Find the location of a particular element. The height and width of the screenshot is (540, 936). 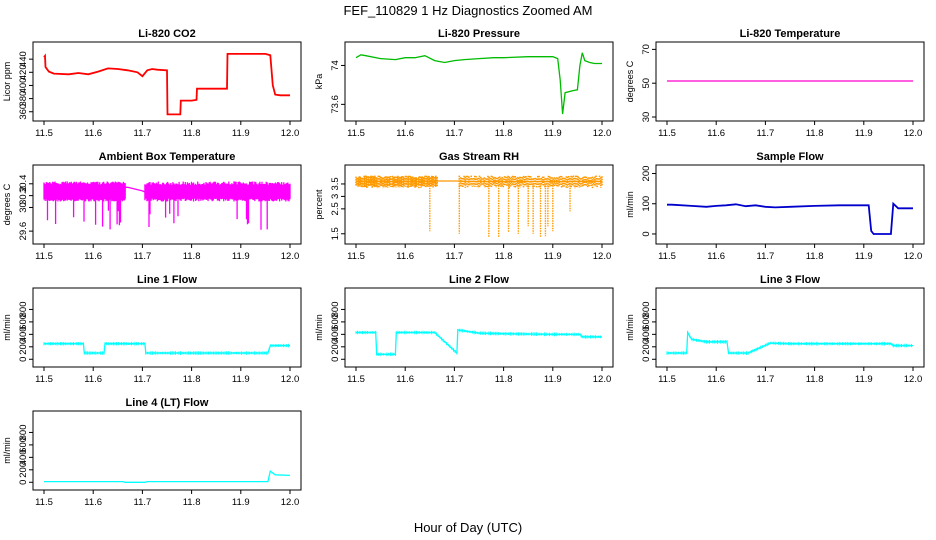

y-tick-label: 73.6 is located at coordinates (335, 104).